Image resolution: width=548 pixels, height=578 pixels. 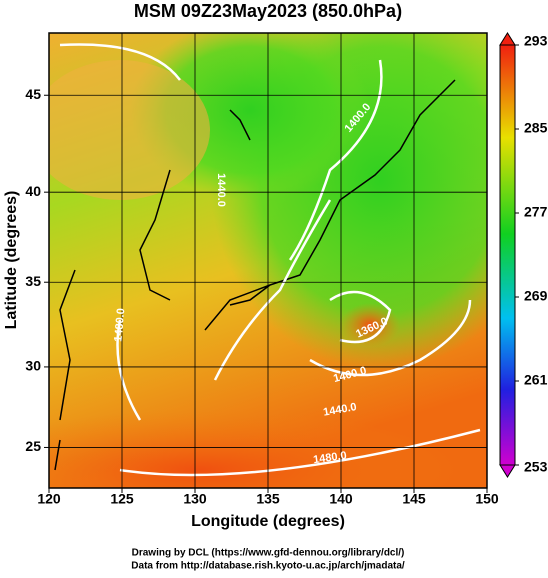 What do you see at coordinates (33, 446) in the screenshot?
I see `y-tick-label: 25` at bounding box center [33, 446].